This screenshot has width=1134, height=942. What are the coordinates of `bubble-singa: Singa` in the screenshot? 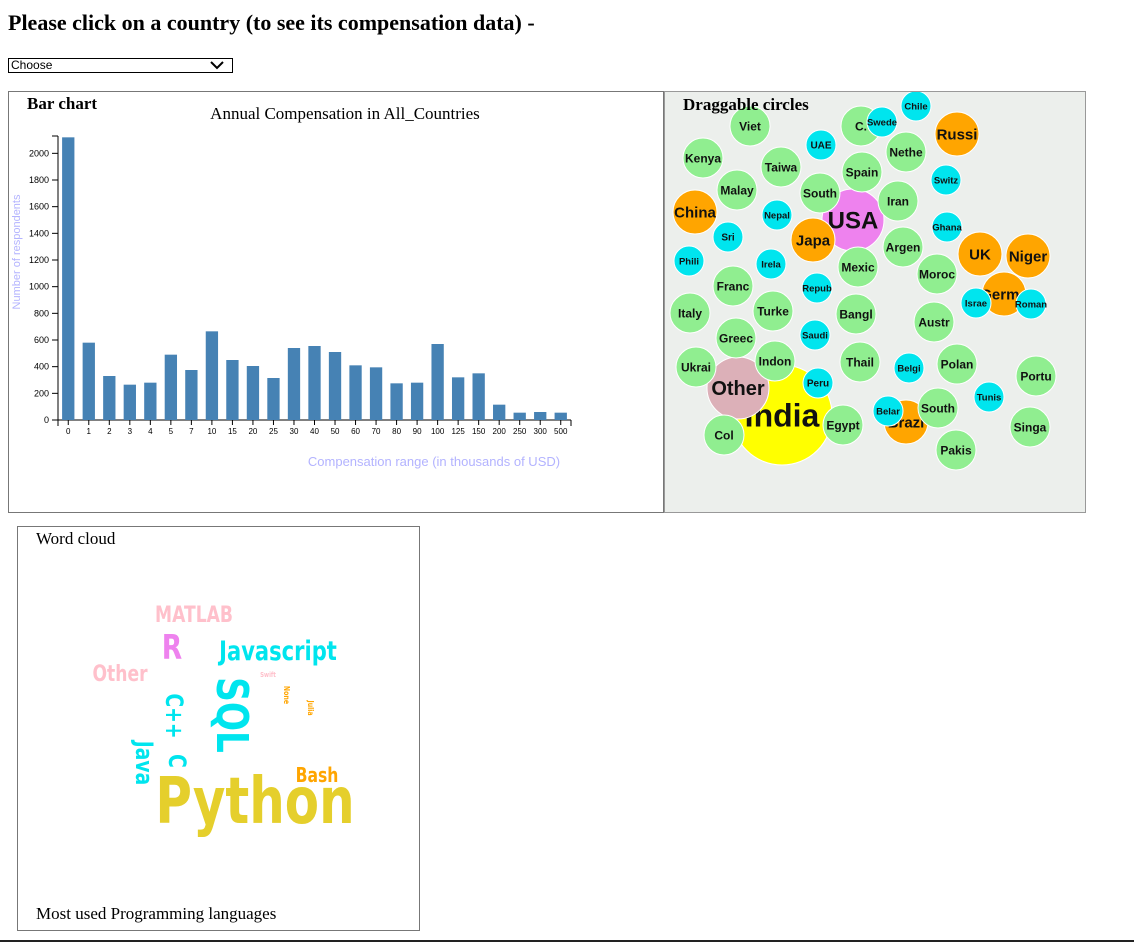 It's located at (1030, 427).